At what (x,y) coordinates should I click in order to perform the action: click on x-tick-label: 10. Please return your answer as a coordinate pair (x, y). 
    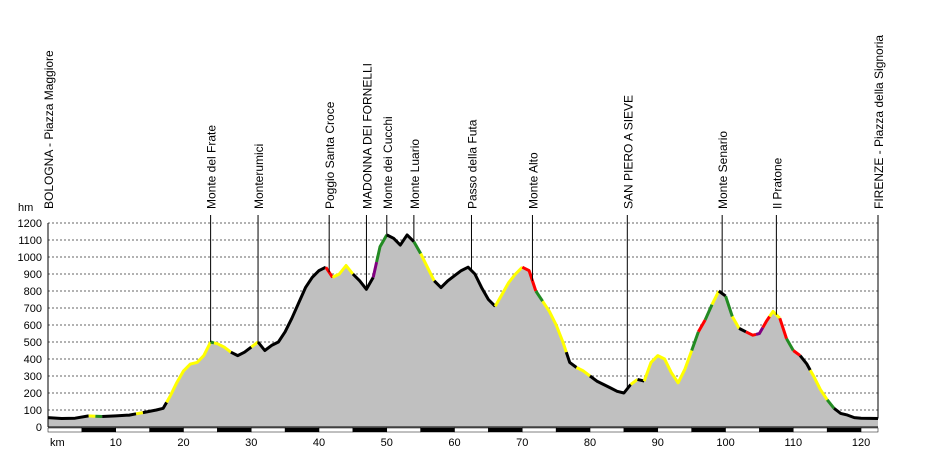
    Looking at the image, I should click on (116, 443).